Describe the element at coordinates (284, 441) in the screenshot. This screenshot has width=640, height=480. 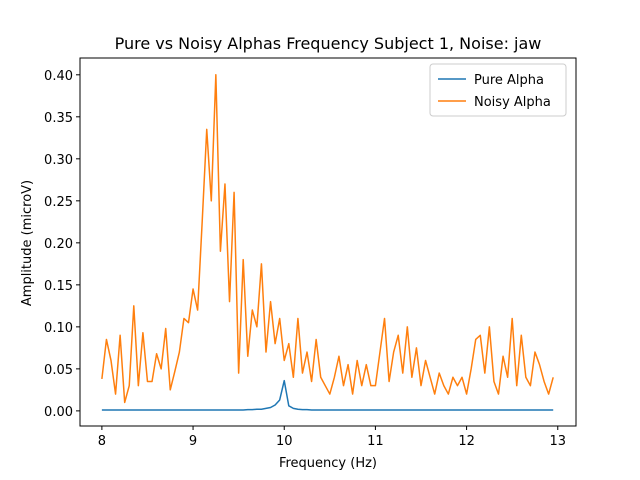
I see `x-tick-label: 10` at that location.